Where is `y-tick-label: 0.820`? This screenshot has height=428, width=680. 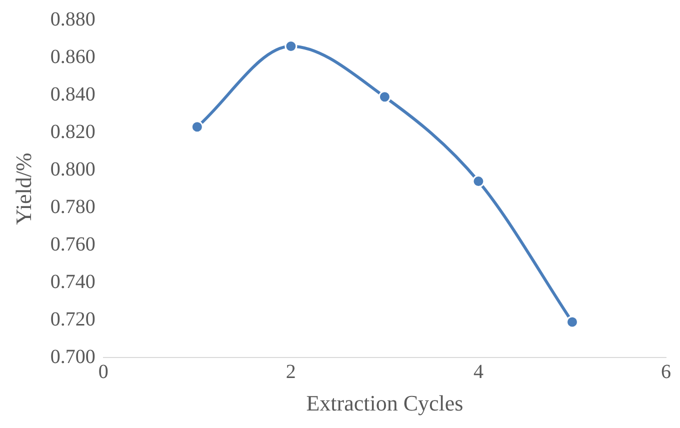
y-tick-label: 0.820 is located at coordinates (73, 131).